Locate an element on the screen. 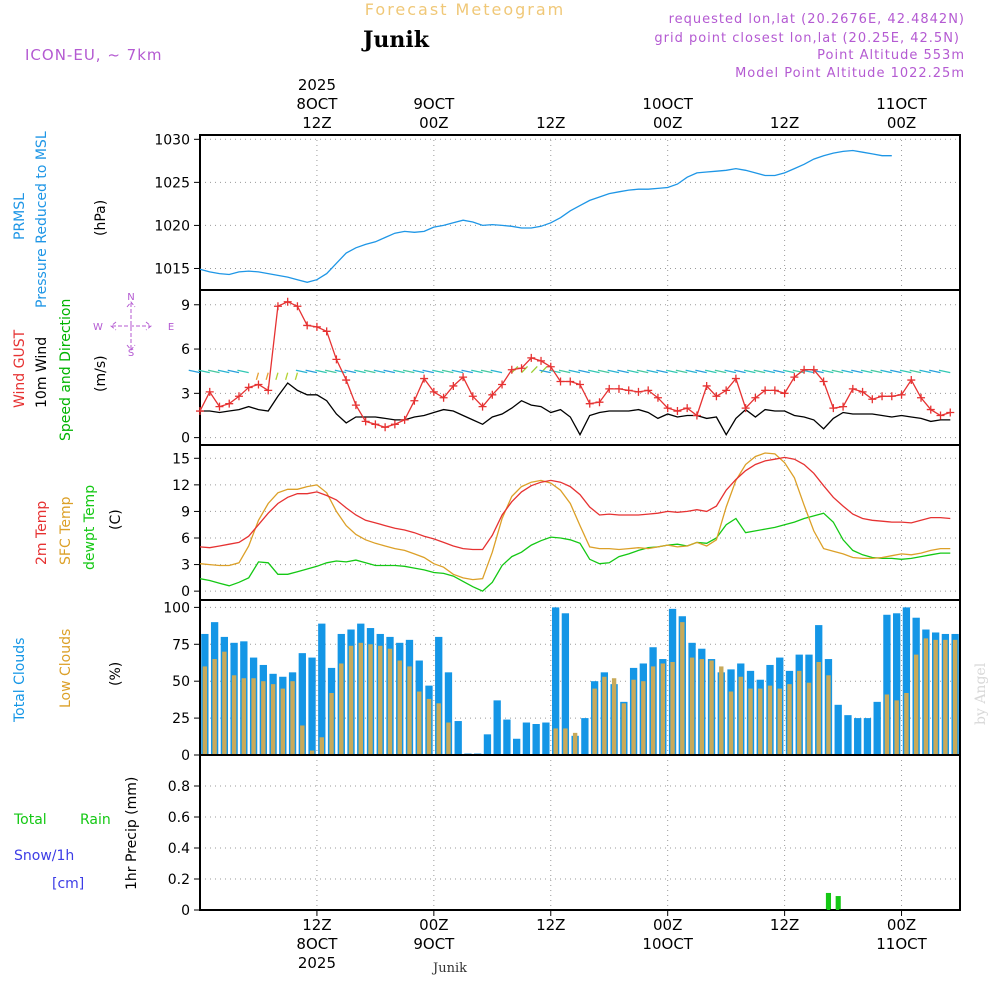  rain-label-rain: Rain is located at coordinates (95, 820).